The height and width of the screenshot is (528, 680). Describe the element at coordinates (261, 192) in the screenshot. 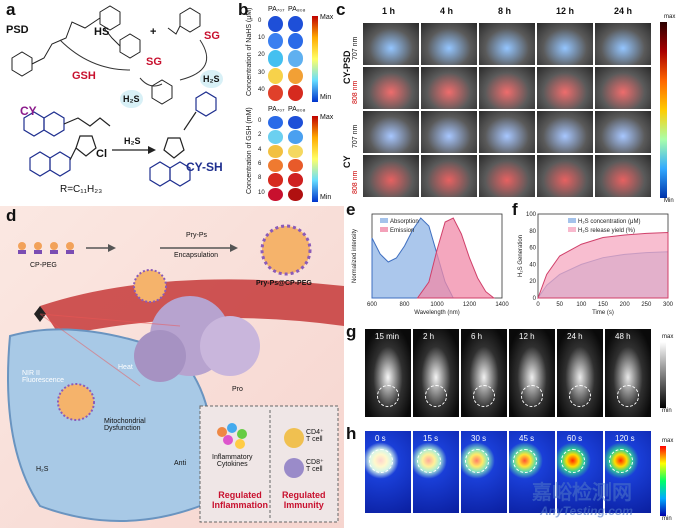

I see `b-bot-tick: 10` at that location.